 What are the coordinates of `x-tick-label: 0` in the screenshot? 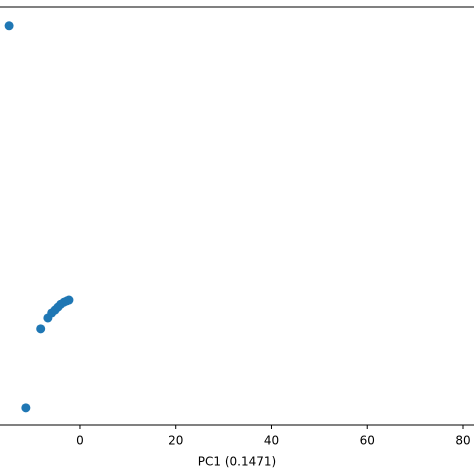 It's located at (80, 441).